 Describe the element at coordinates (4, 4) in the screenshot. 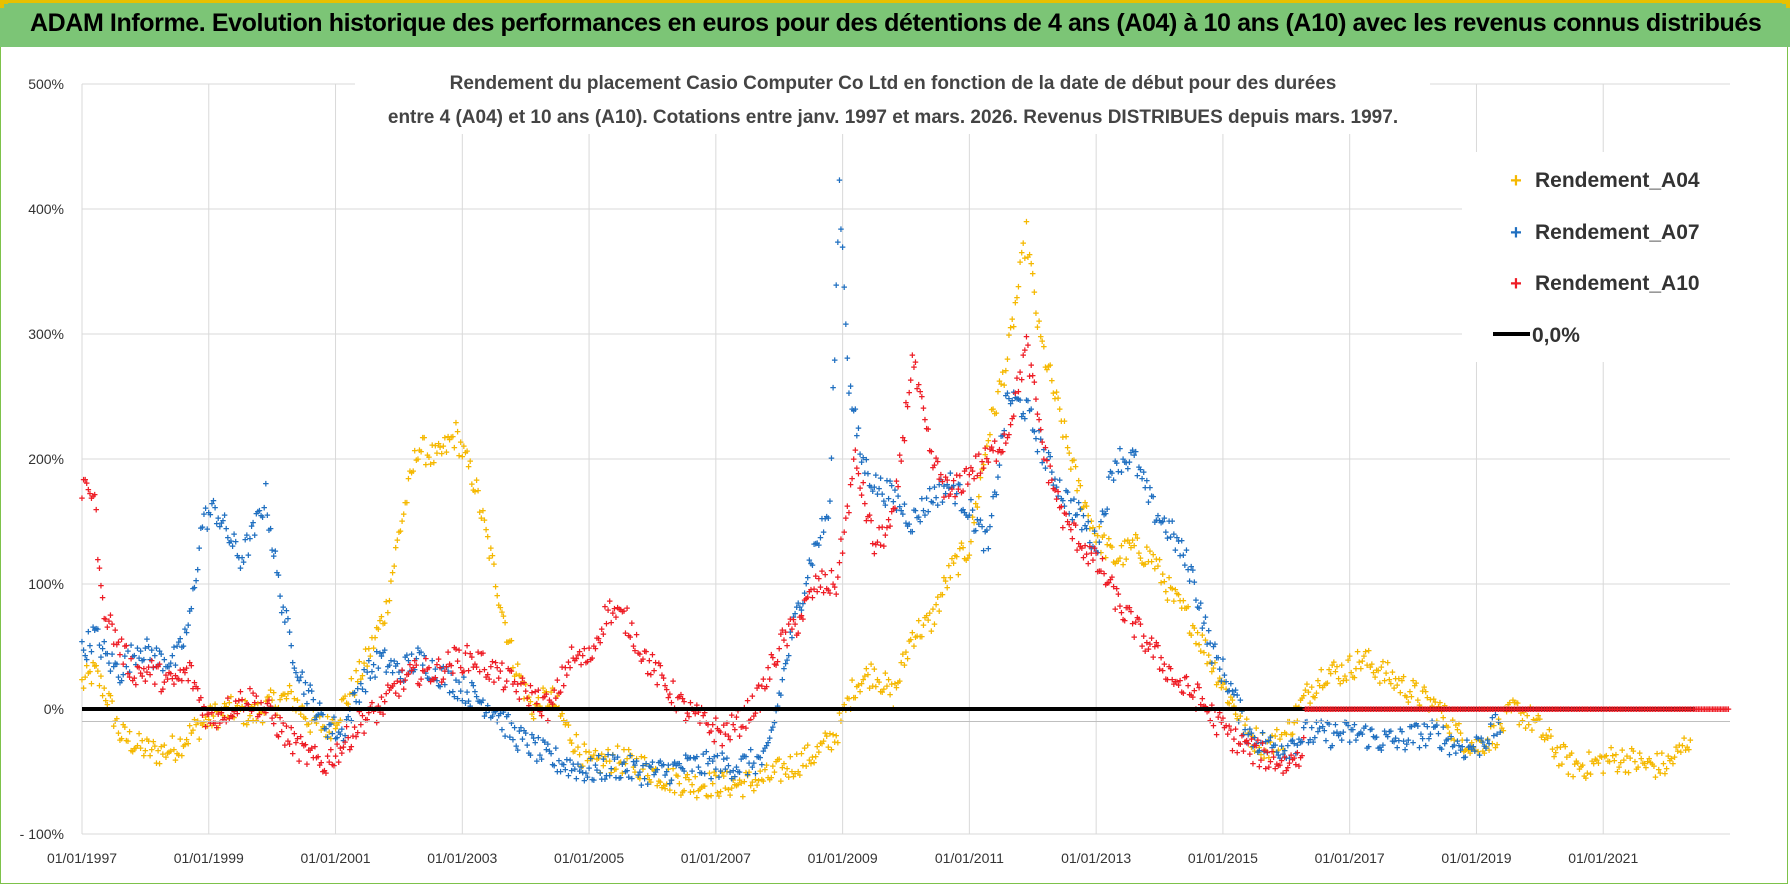

I see `corner-decoration-left` at that location.